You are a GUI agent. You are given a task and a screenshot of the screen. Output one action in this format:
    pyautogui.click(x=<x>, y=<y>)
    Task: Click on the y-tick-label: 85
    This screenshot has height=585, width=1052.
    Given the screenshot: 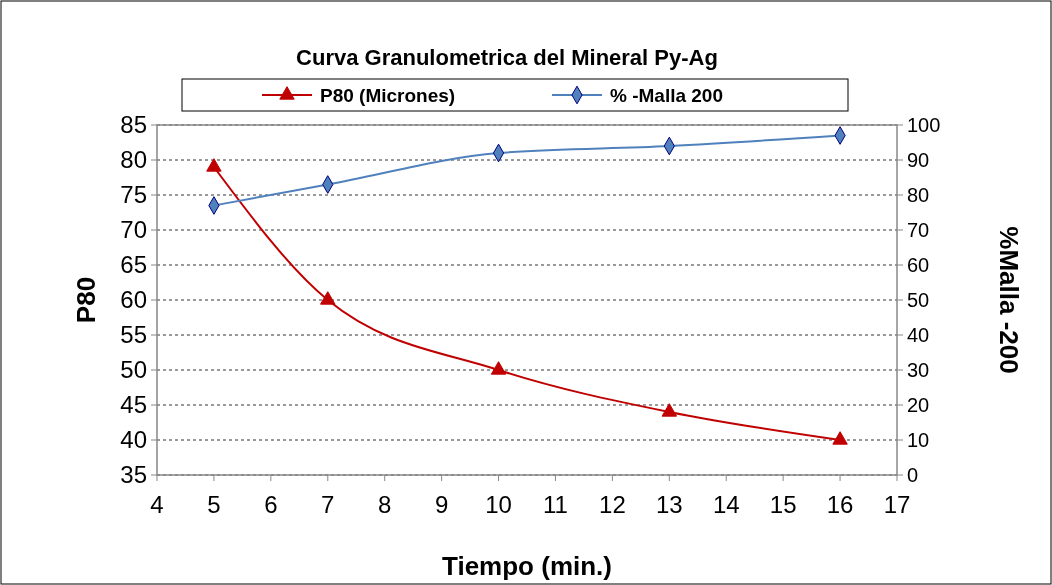 What is the action you would take?
    pyautogui.click(x=133, y=125)
    